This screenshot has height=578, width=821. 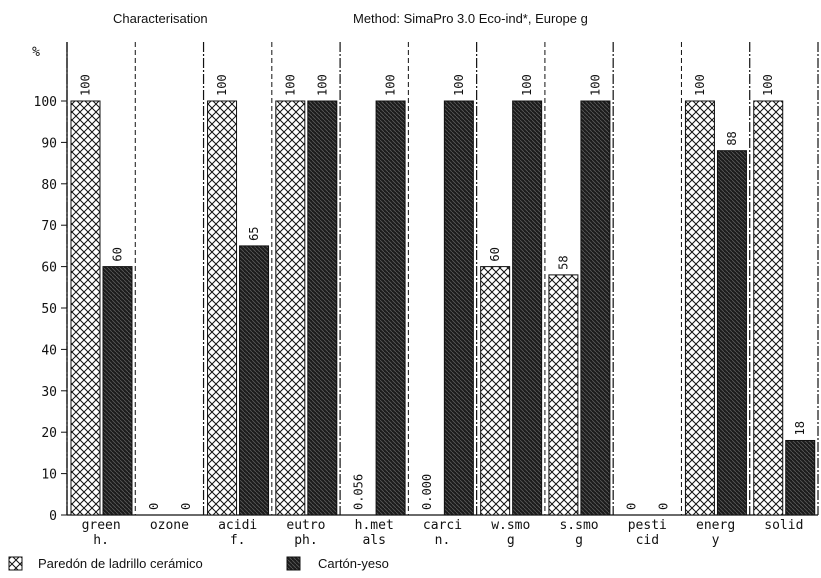 What do you see at coordinates (595, 85) in the screenshot?
I see `data-label-s-smo-g-carton-yeso: 100` at bounding box center [595, 85].